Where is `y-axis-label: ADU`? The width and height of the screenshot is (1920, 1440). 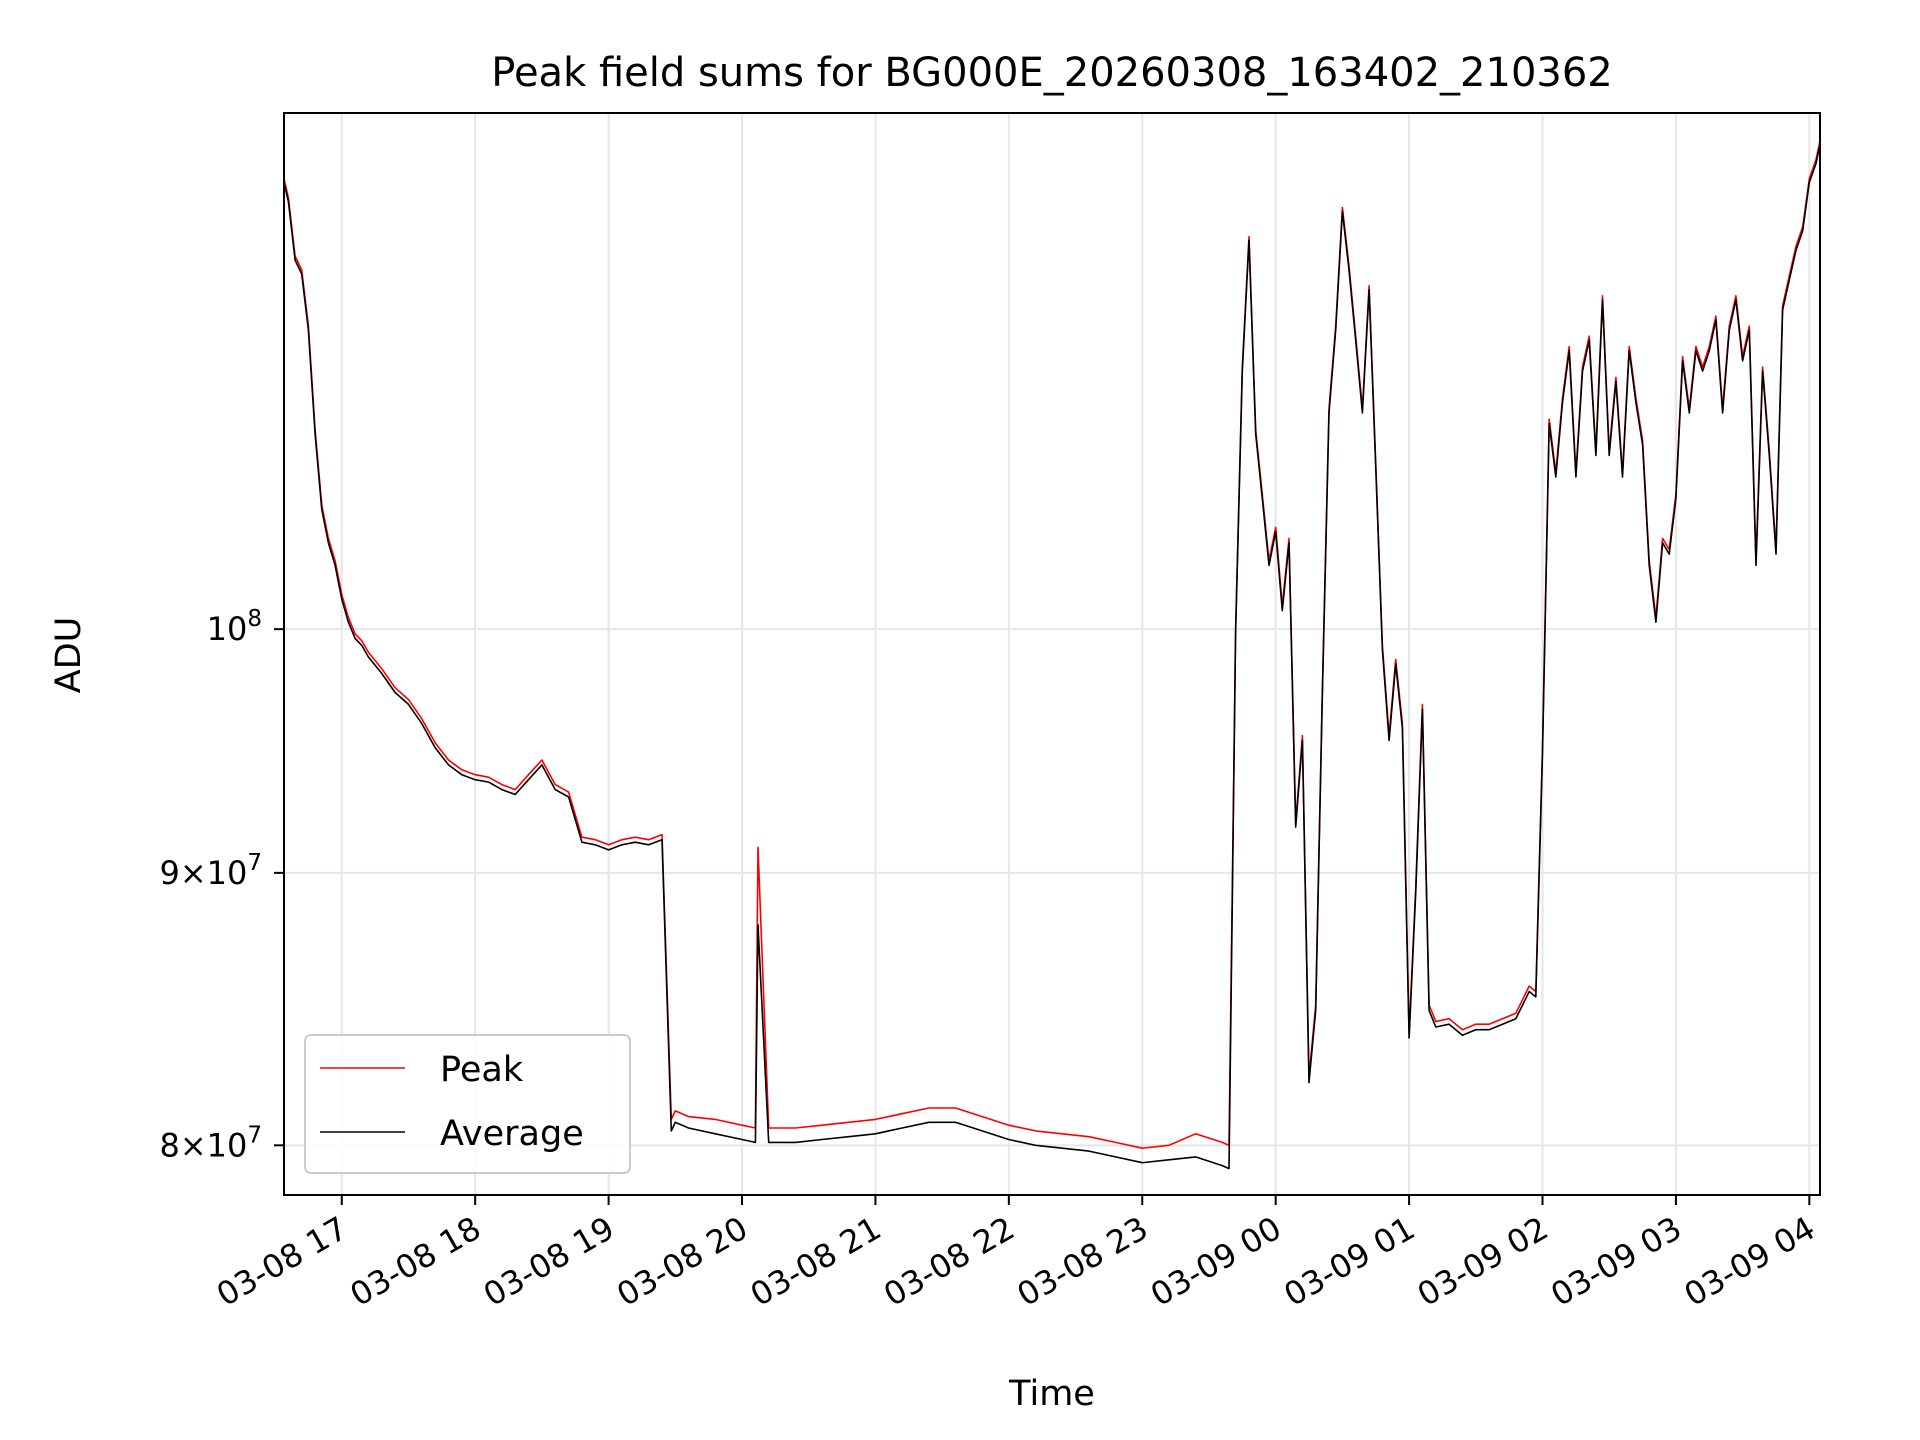
y-axis-label: ADU is located at coordinates (69, 655).